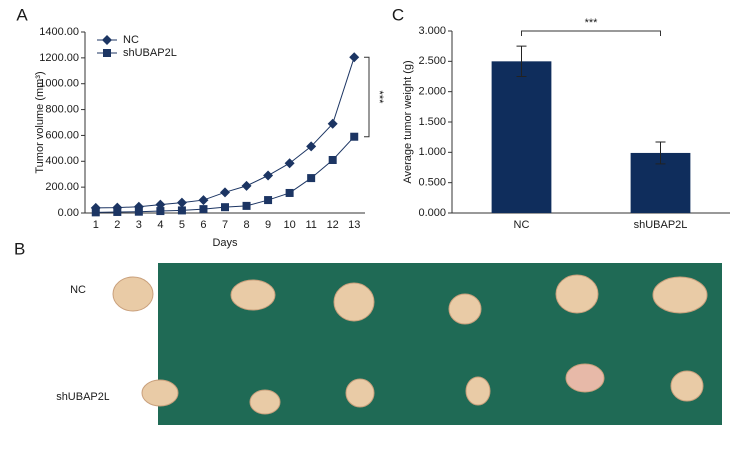  What do you see at coordinates (68, 213) in the screenshot?
I see `y-tick-label: 0.00` at bounding box center [68, 213].